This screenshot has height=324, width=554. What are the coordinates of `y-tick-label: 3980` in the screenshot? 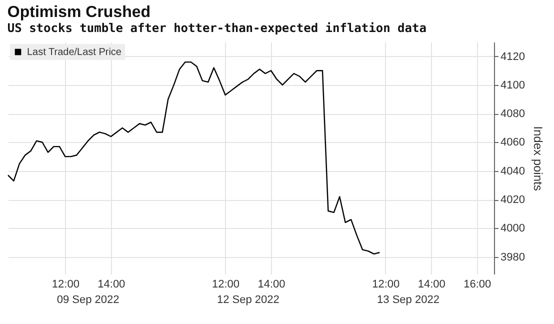 It's located at (512, 257).